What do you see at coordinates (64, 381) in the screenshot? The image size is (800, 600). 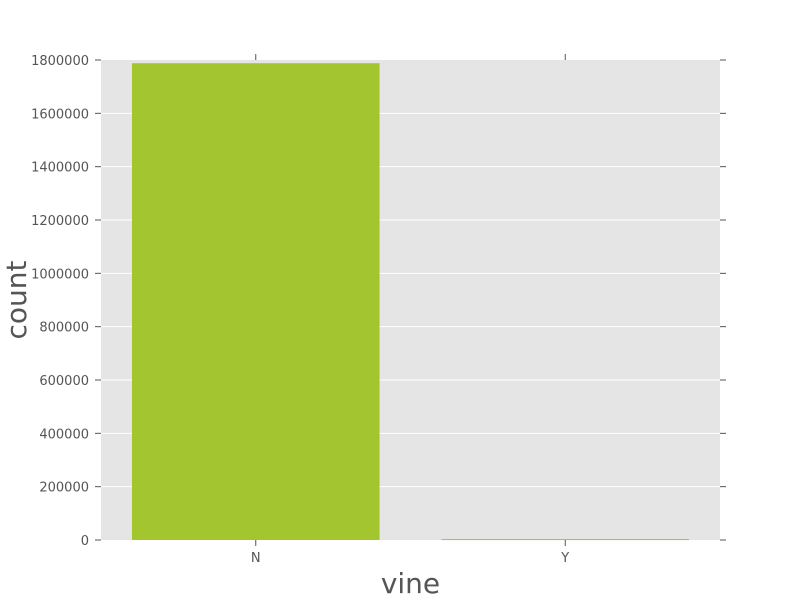 I see `y-tick-label: 600000` at bounding box center [64, 381].